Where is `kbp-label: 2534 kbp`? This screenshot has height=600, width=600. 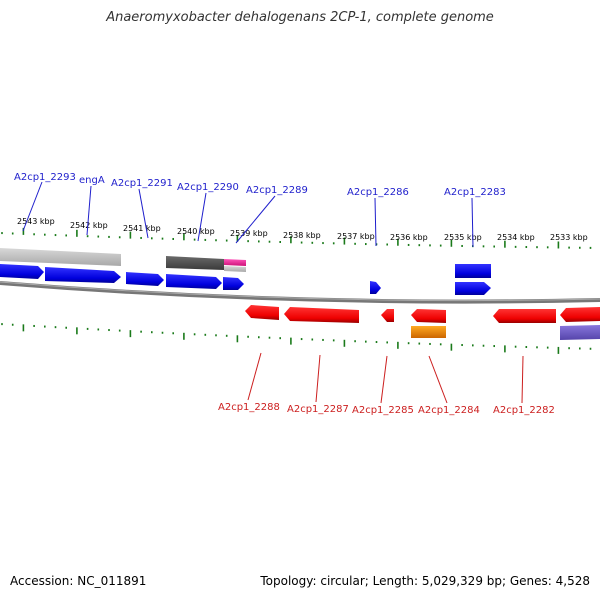
kbp-label: 2534 kbp is located at coordinates (516, 237).